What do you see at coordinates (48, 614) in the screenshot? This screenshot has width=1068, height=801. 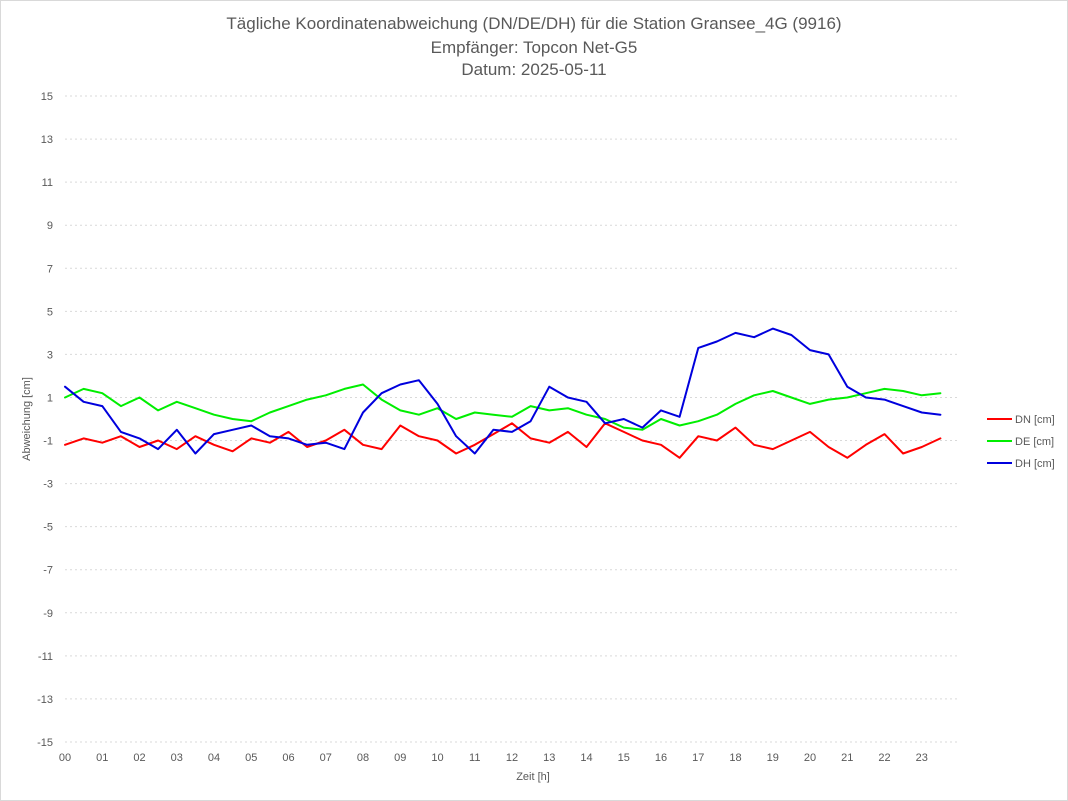 I see `y-tick-label: -9` at bounding box center [48, 614].